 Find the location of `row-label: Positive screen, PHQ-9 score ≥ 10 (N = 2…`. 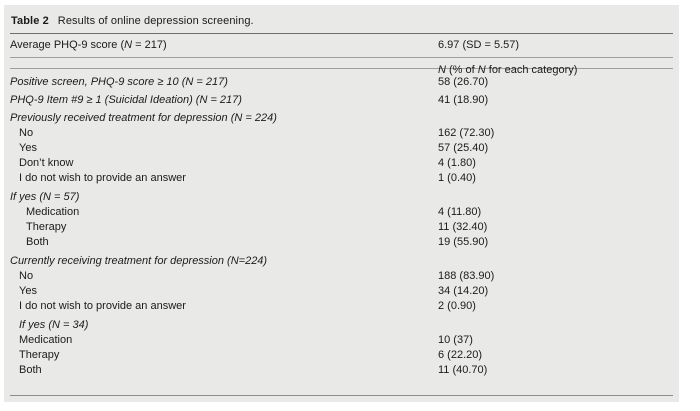

row-label: Positive screen, PHQ-9 score ≥ 10 (N = 2… is located at coordinates (119, 82).